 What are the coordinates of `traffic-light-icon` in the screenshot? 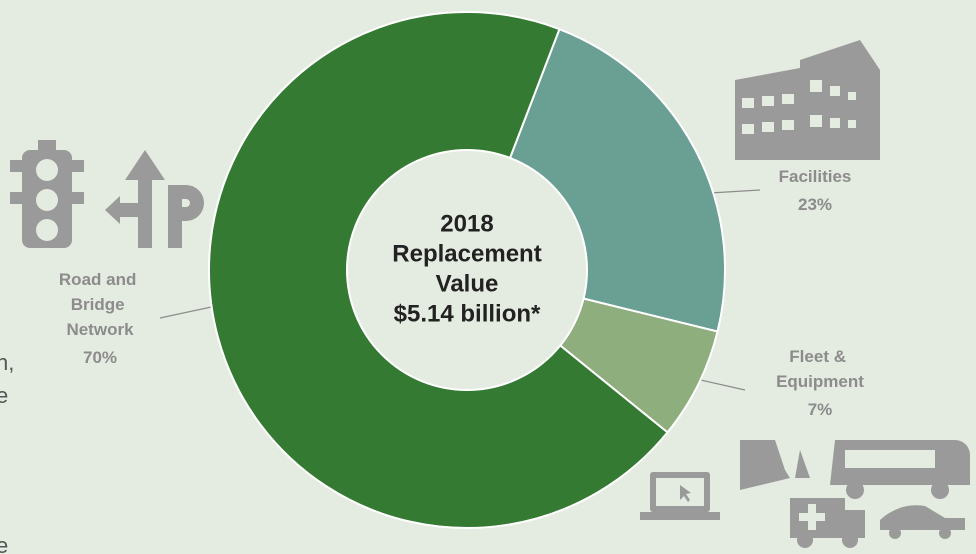 It's located at (47, 194).